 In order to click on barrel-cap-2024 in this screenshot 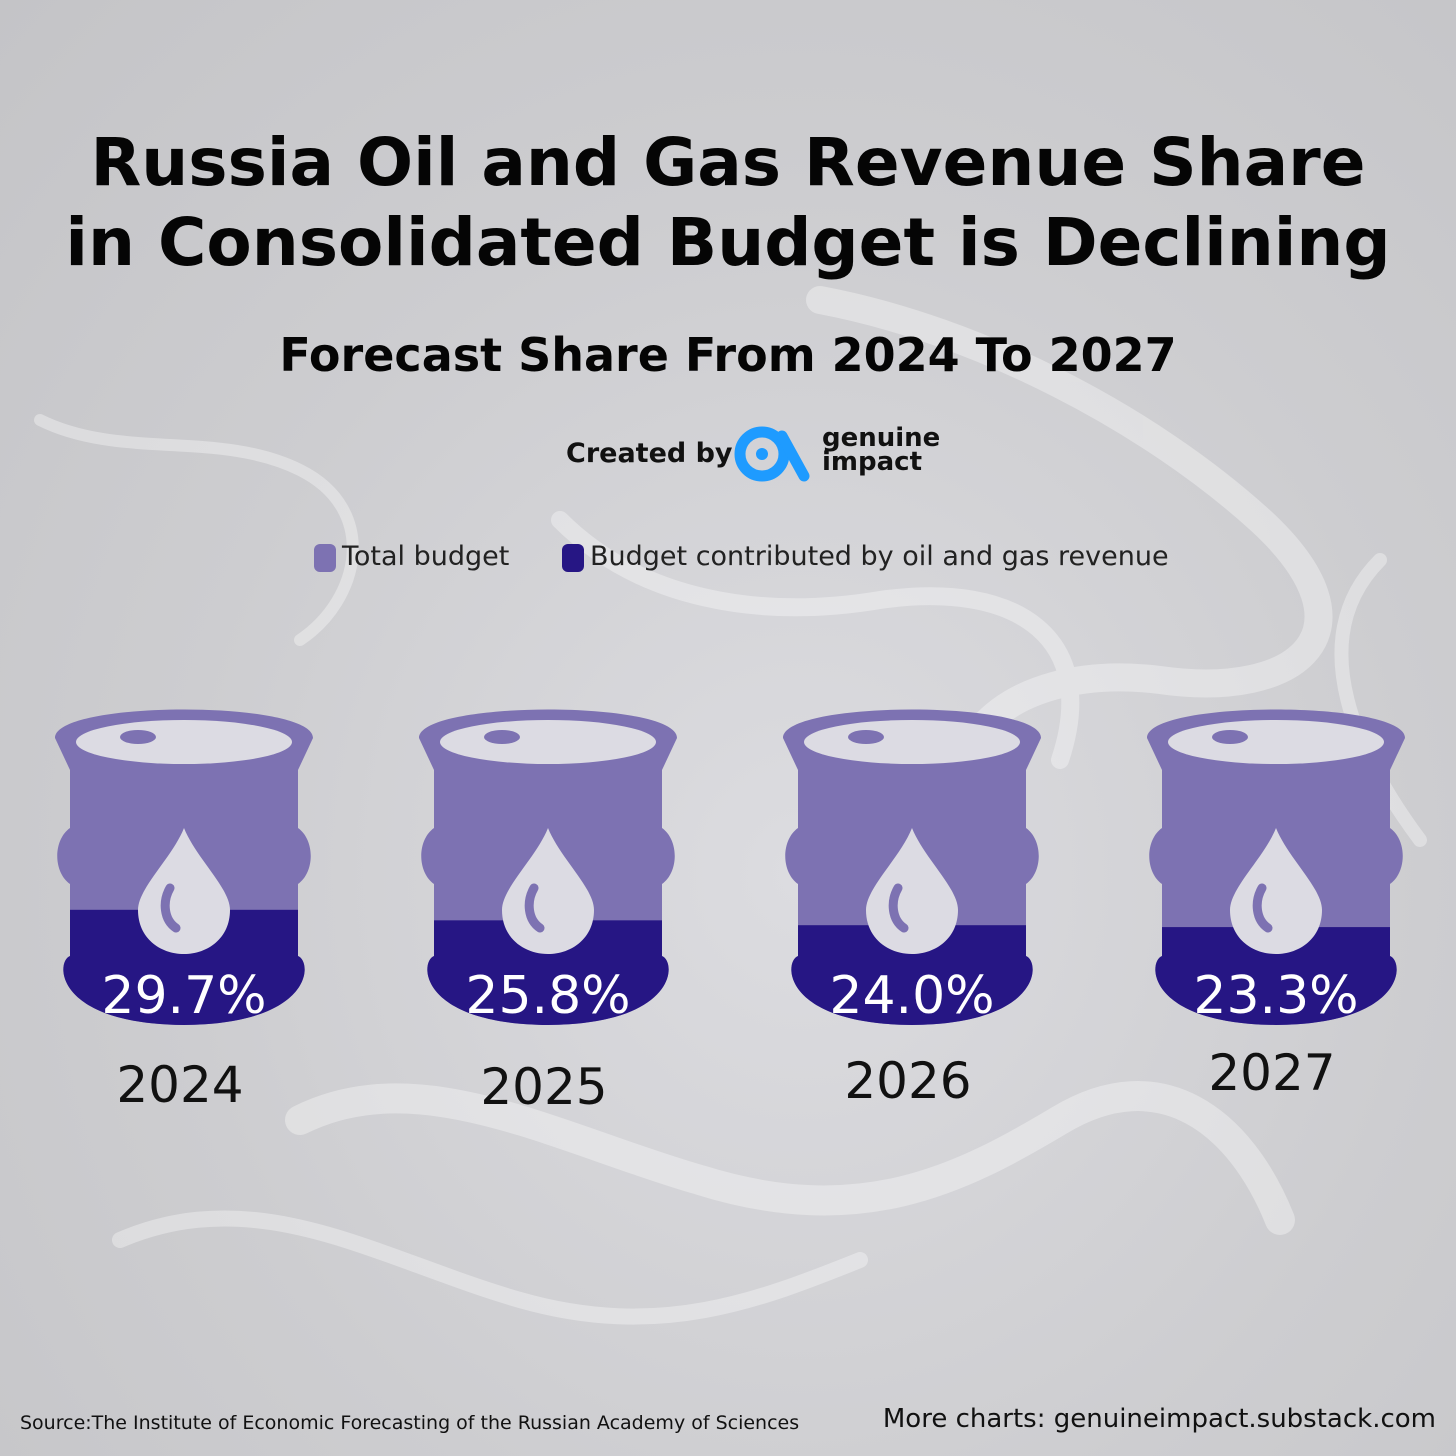, I will do `click(138, 737)`.